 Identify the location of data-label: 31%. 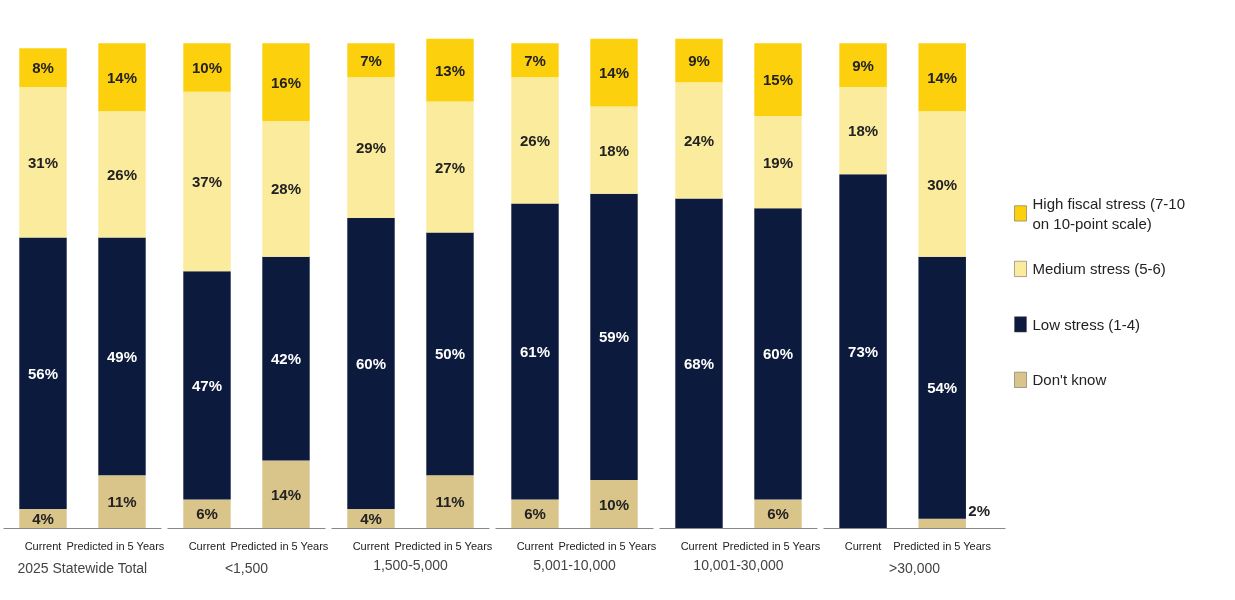
(43, 162).